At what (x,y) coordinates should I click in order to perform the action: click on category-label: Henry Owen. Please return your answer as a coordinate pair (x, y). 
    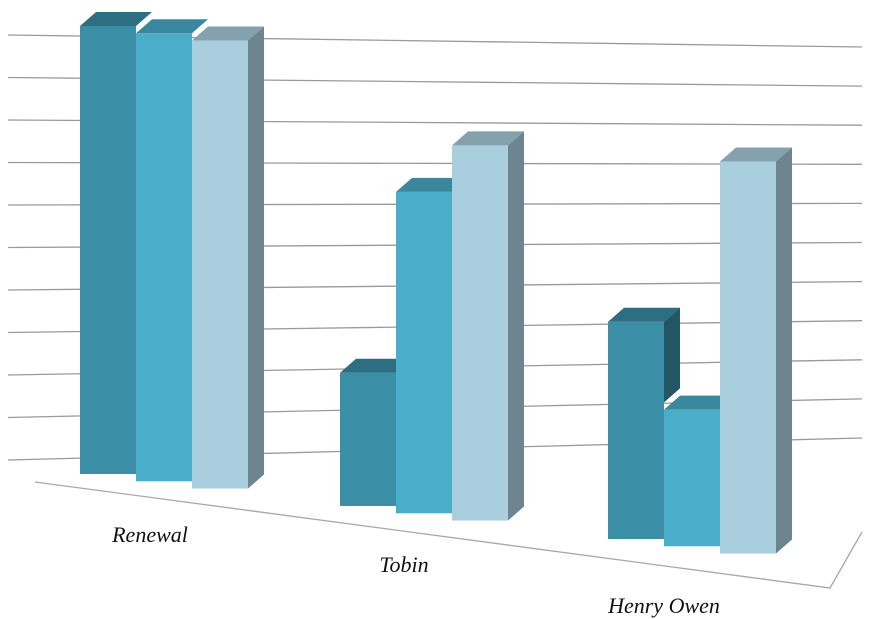
    Looking at the image, I should click on (663, 605).